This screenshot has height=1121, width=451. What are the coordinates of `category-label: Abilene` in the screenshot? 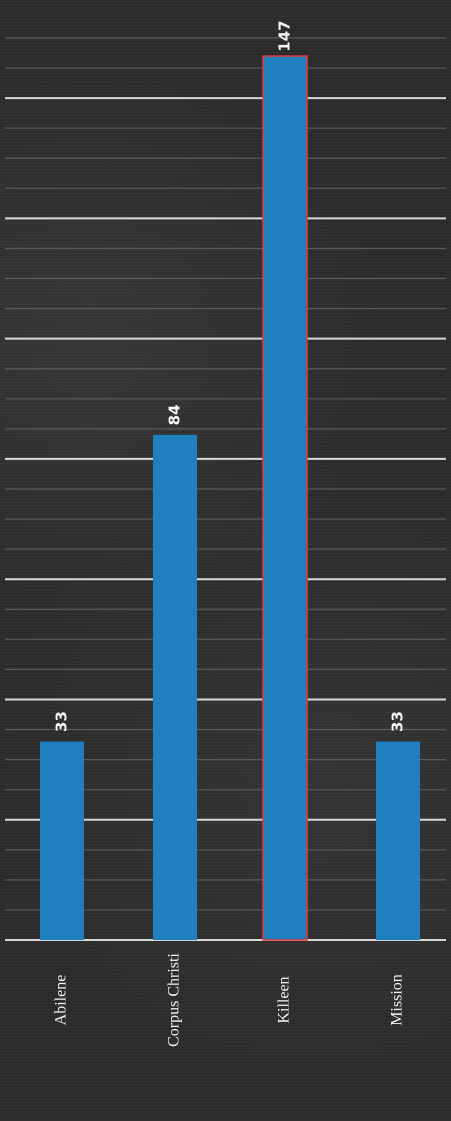 It's located at (61, 1000).